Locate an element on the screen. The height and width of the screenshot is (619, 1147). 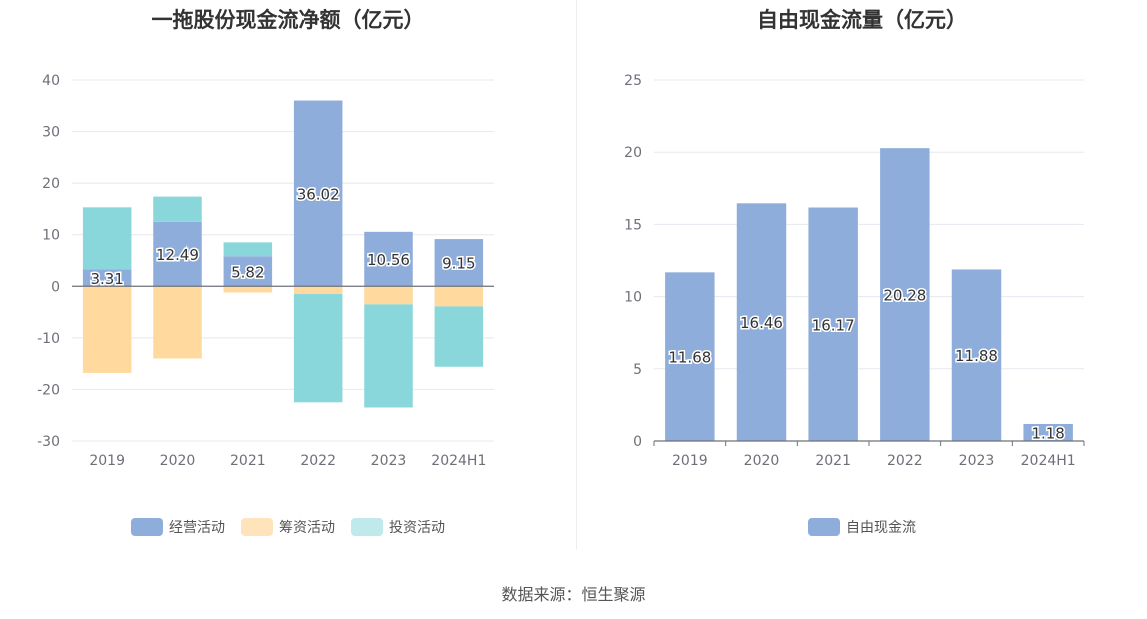
y-tick-label: 30 is located at coordinates (51, 133).